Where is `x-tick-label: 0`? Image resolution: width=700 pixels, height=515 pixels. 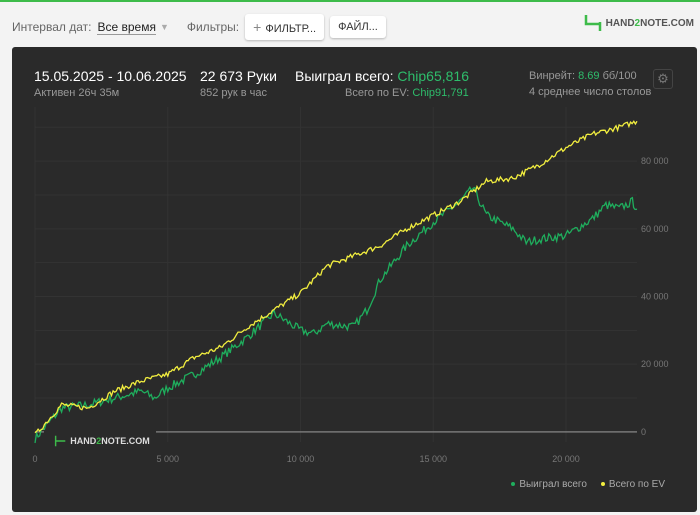
x-tick-label: 0 is located at coordinates (34, 459).